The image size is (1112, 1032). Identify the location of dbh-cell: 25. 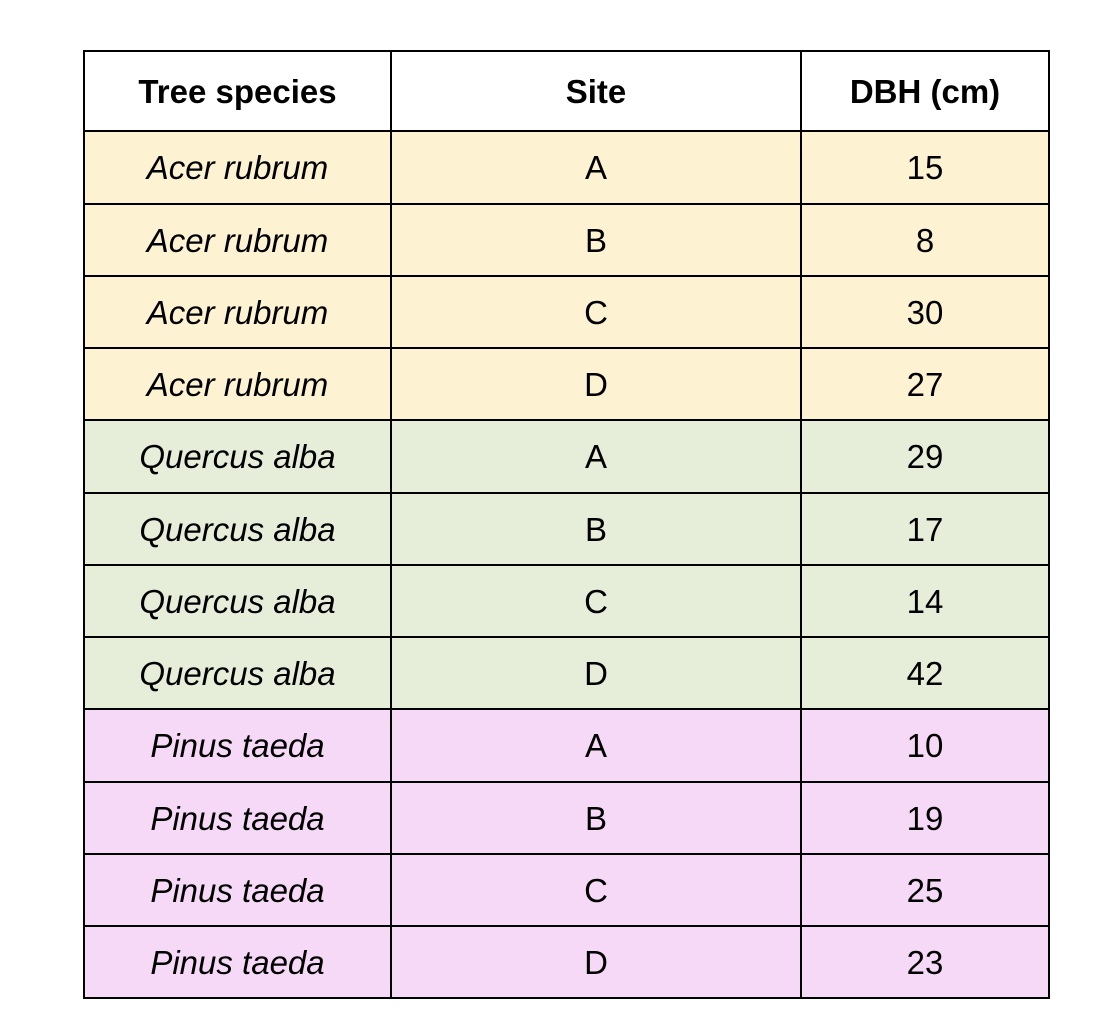
(925, 890).